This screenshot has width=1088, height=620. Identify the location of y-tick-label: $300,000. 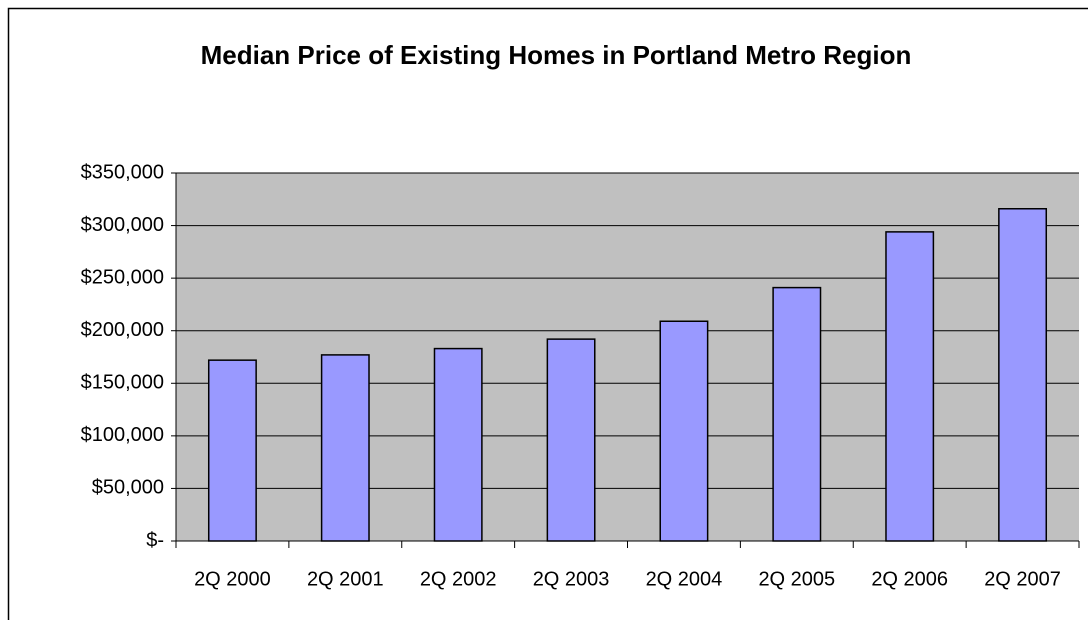
(122, 225).